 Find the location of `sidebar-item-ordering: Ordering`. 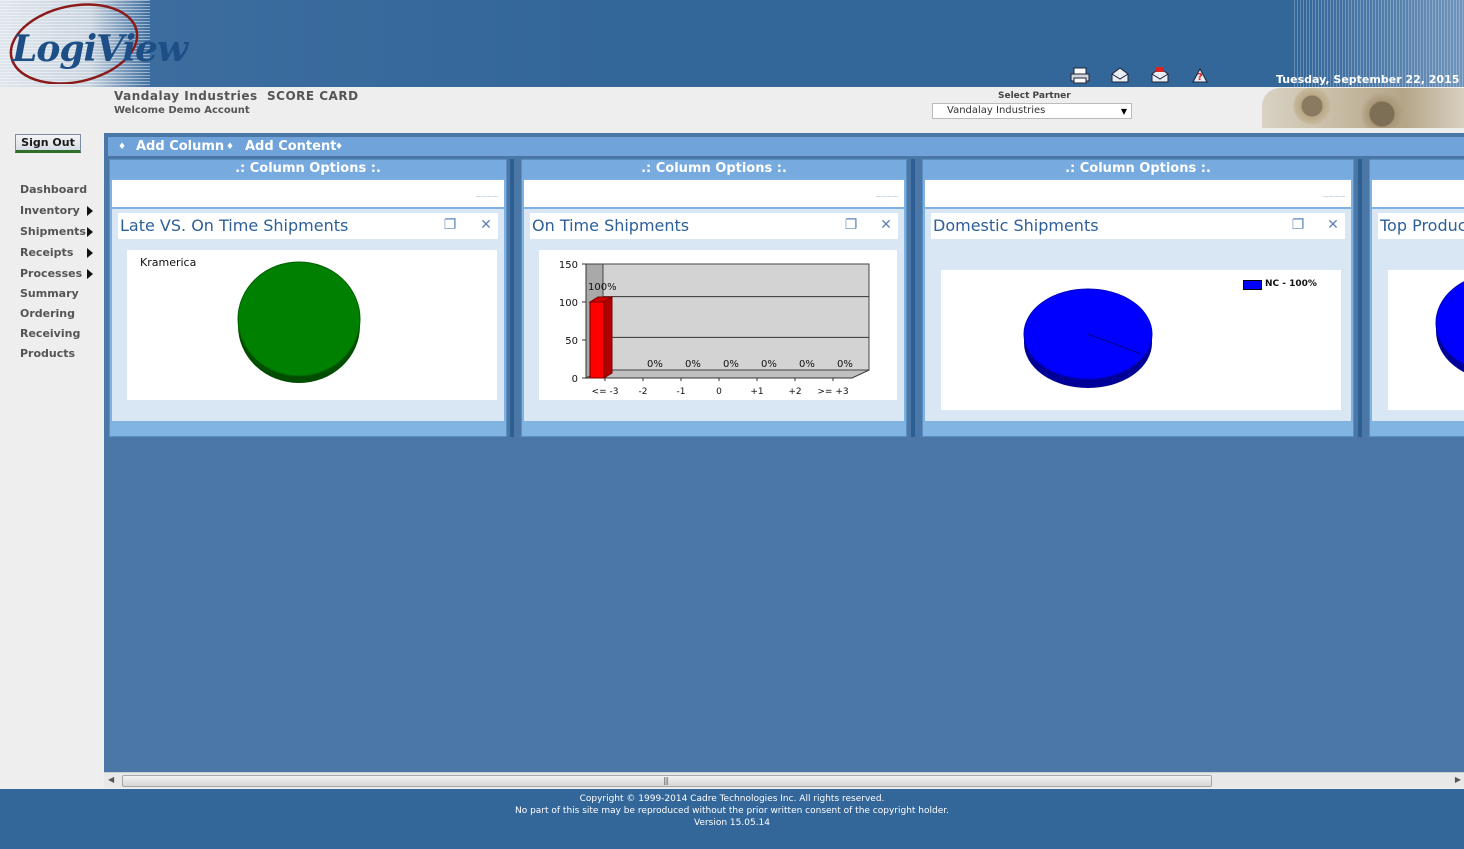

sidebar-item-ordering: Ordering is located at coordinates (58, 317).